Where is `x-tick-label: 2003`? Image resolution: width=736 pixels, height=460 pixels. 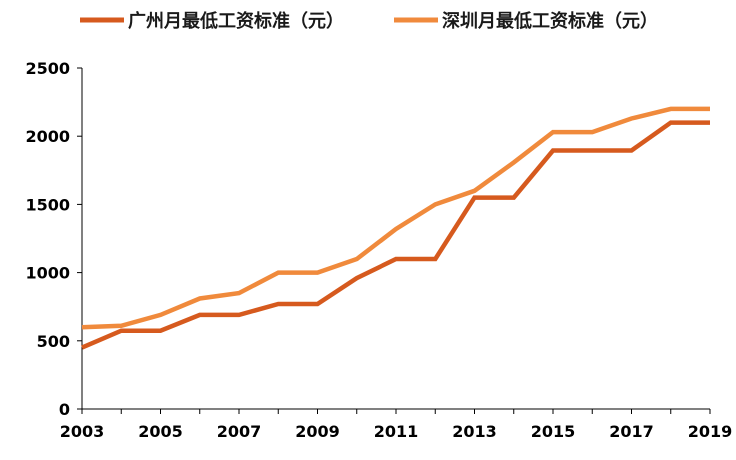 x-tick-label: 2003 is located at coordinates (82, 431).